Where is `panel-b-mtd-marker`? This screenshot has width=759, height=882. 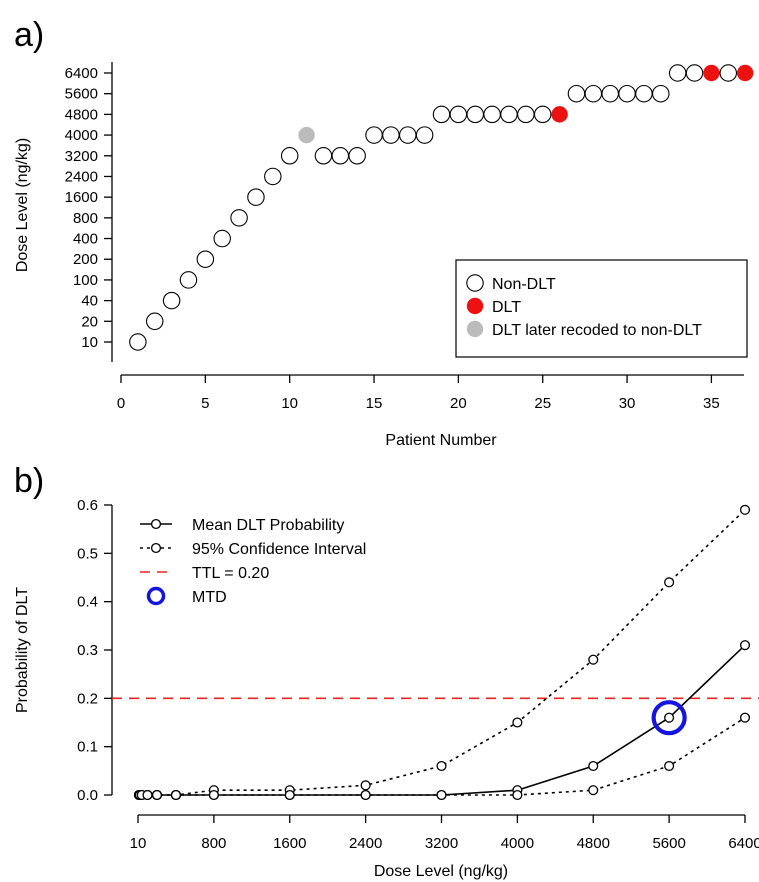
panel-b-mtd-marker is located at coordinates (669, 718).